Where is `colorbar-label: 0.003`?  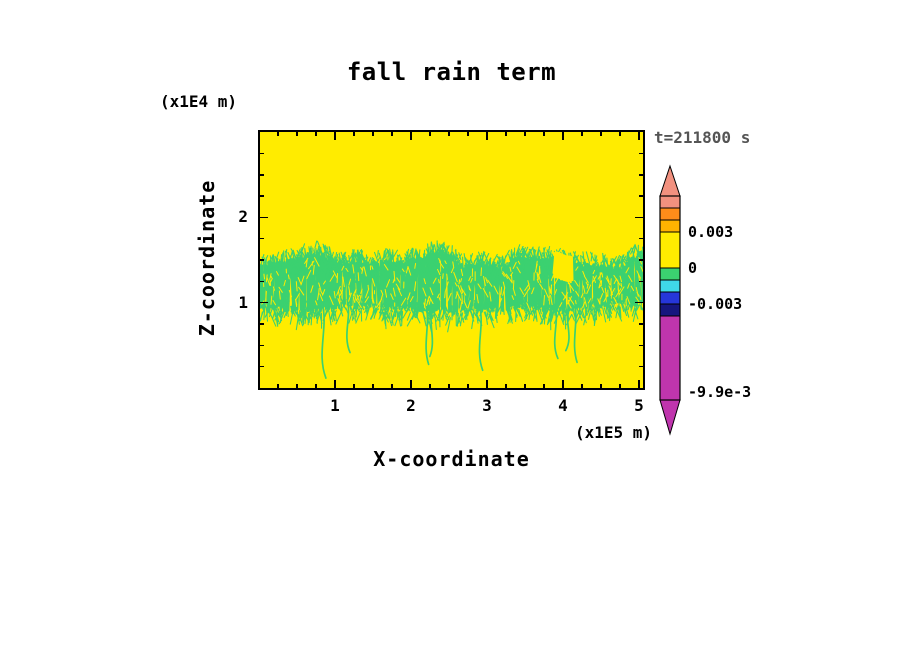 colorbar-label: 0.003 is located at coordinates (710, 232).